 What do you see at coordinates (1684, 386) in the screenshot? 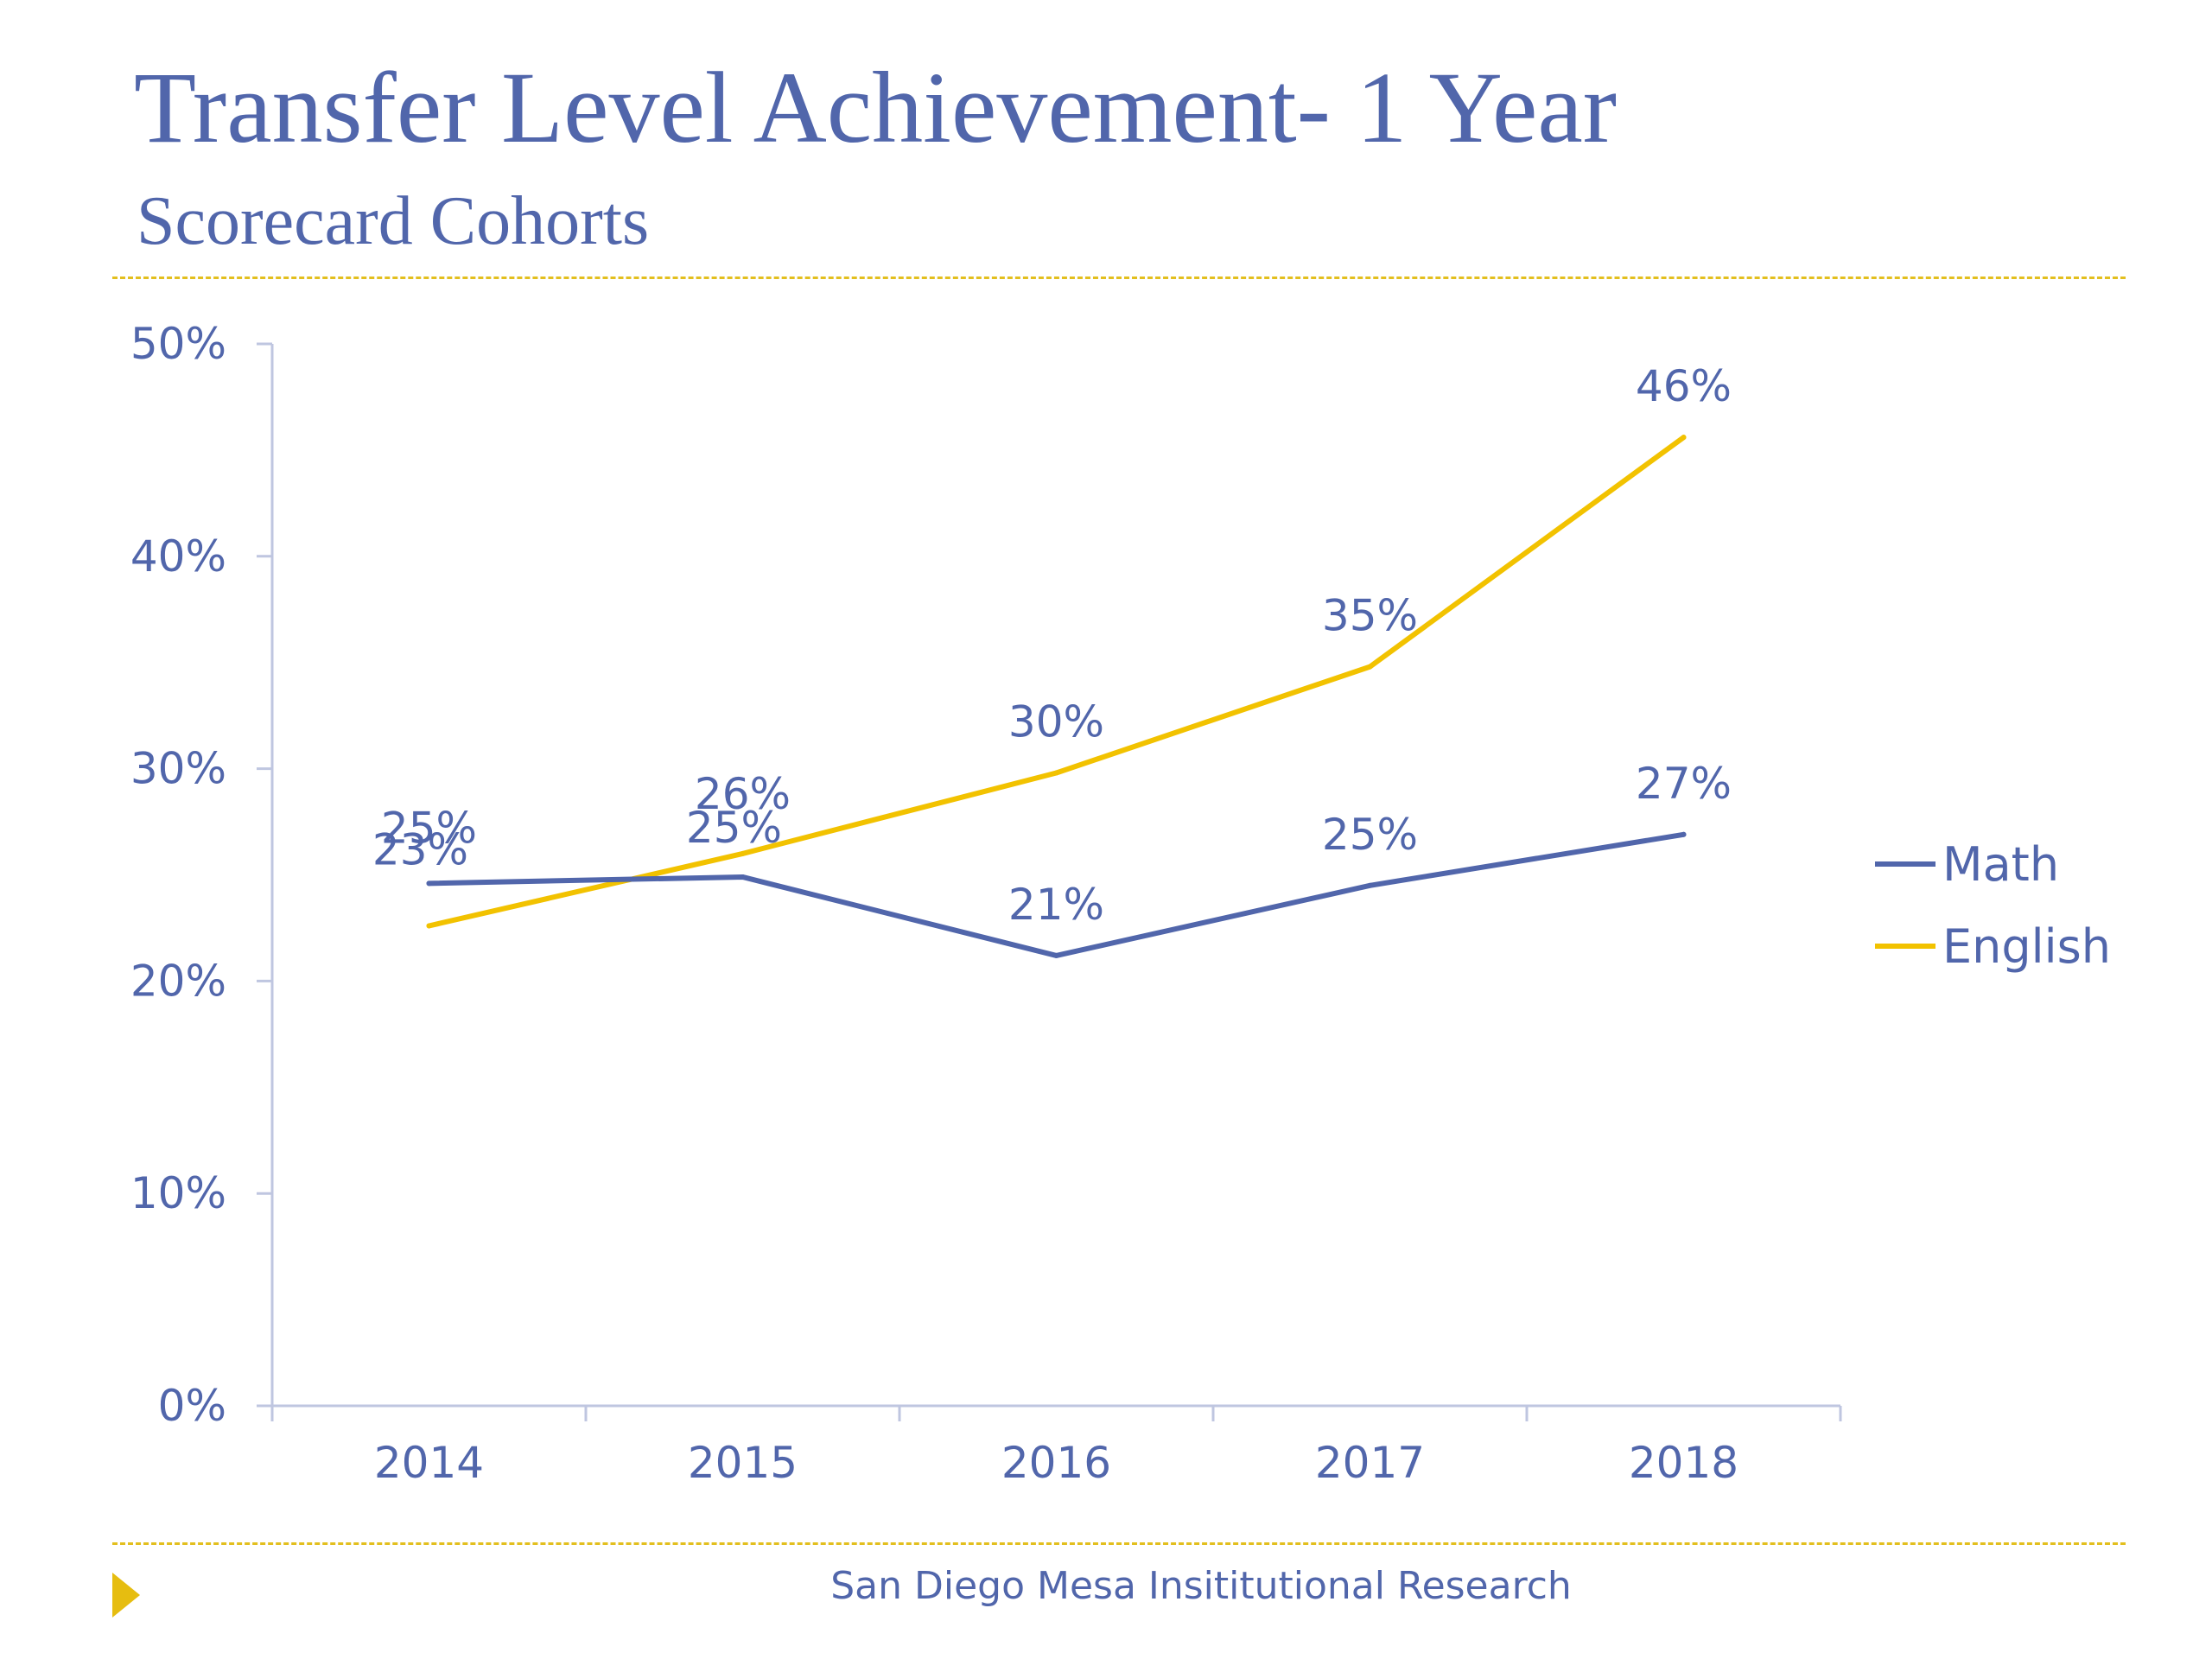
I see `data-label-english: 46%` at bounding box center [1684, 386].